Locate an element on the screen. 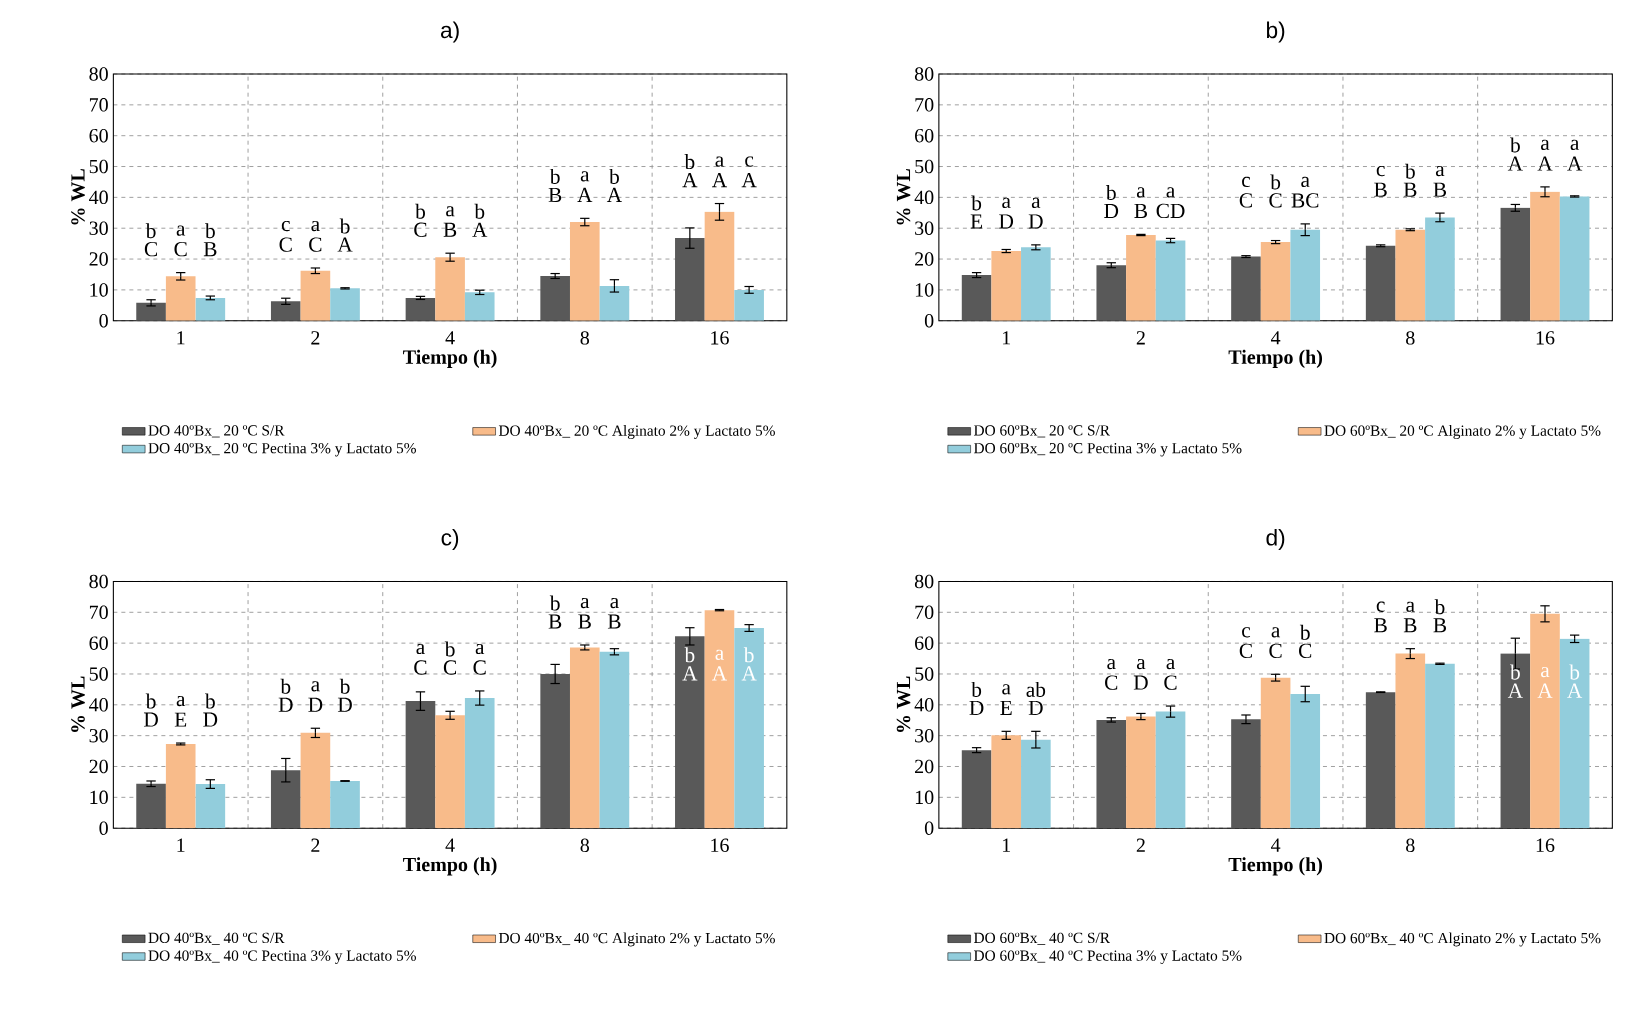 This screenshot has width=1651, height=1015. chart-title: d) is located at coordinates (1275, 540).